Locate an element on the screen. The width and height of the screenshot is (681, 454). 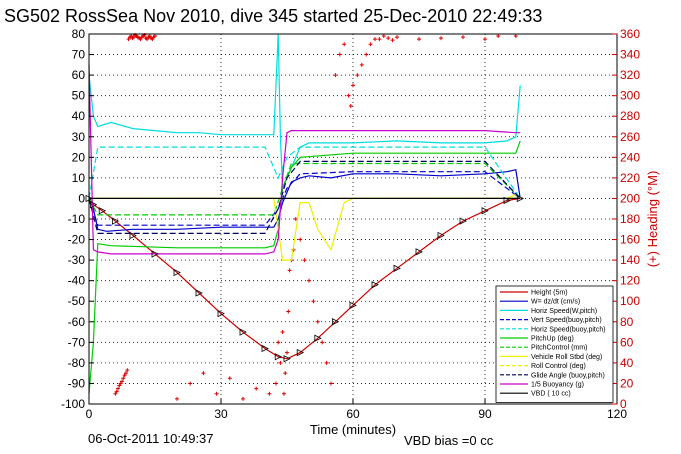
right-tick-label: 260 is located at coordinates (630, 137).